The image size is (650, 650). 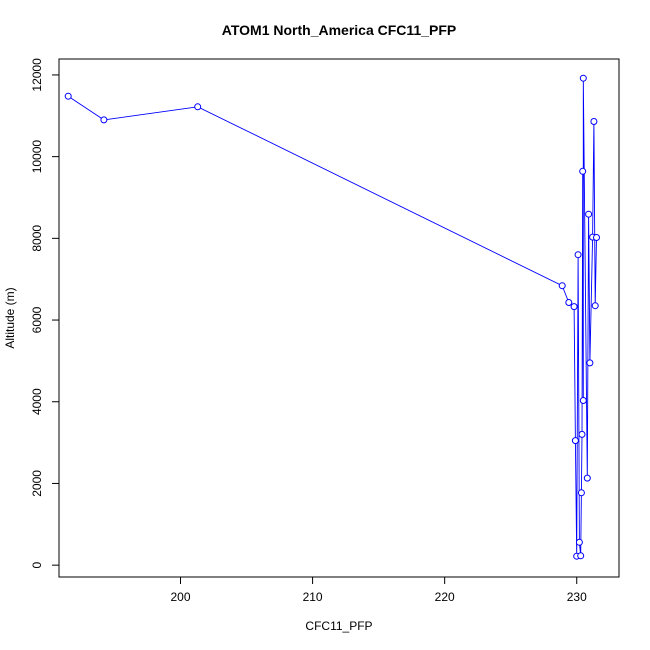 What do you see at coordinates (37, 401) in the screenshot?
I see `y-tick-label: 4000` at bounding box center [37, 401].